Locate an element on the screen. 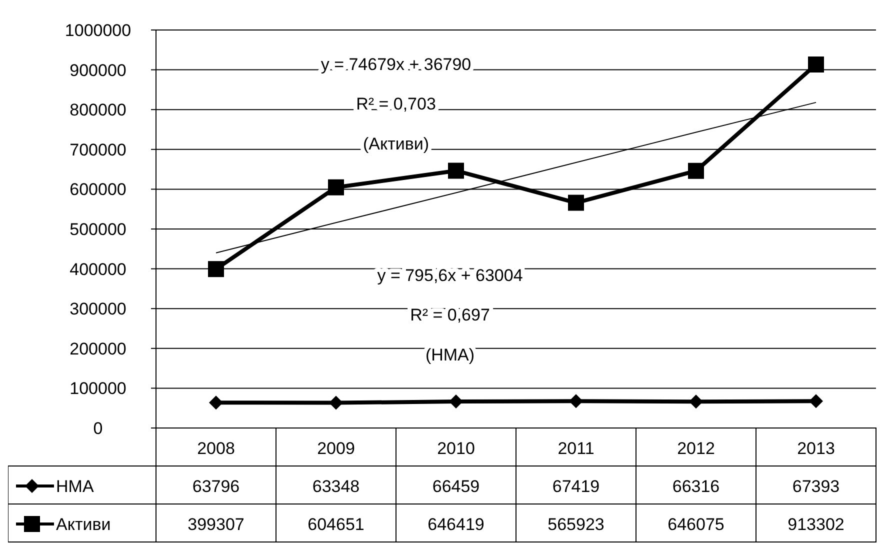 The height and width of the screenshot is (556, 886). y-tick-label: 200000 is located at coordinates (98, 348).